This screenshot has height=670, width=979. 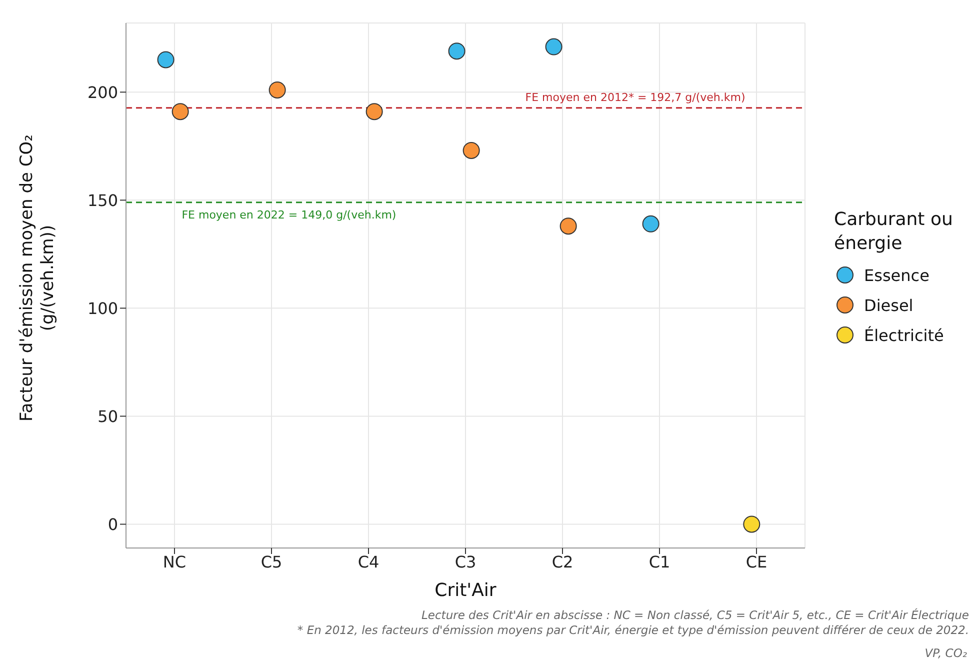 I want to click on y-tick-label: 50, so click(x=108, y=416).